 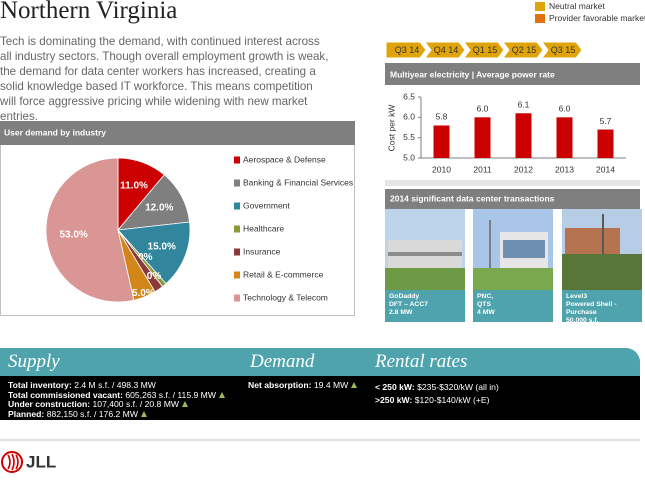 I want to click on legend-label: Technology & Telecom, so click(x=285, y=297).